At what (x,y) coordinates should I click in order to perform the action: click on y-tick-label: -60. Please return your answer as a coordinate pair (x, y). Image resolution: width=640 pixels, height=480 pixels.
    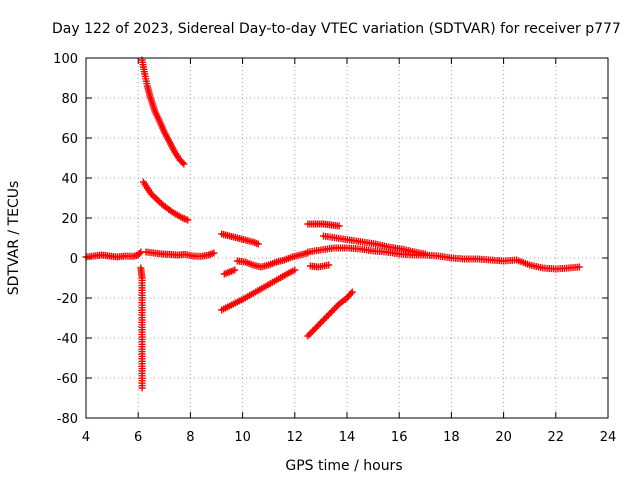
    Looking at the image, I should click on (67, 379).